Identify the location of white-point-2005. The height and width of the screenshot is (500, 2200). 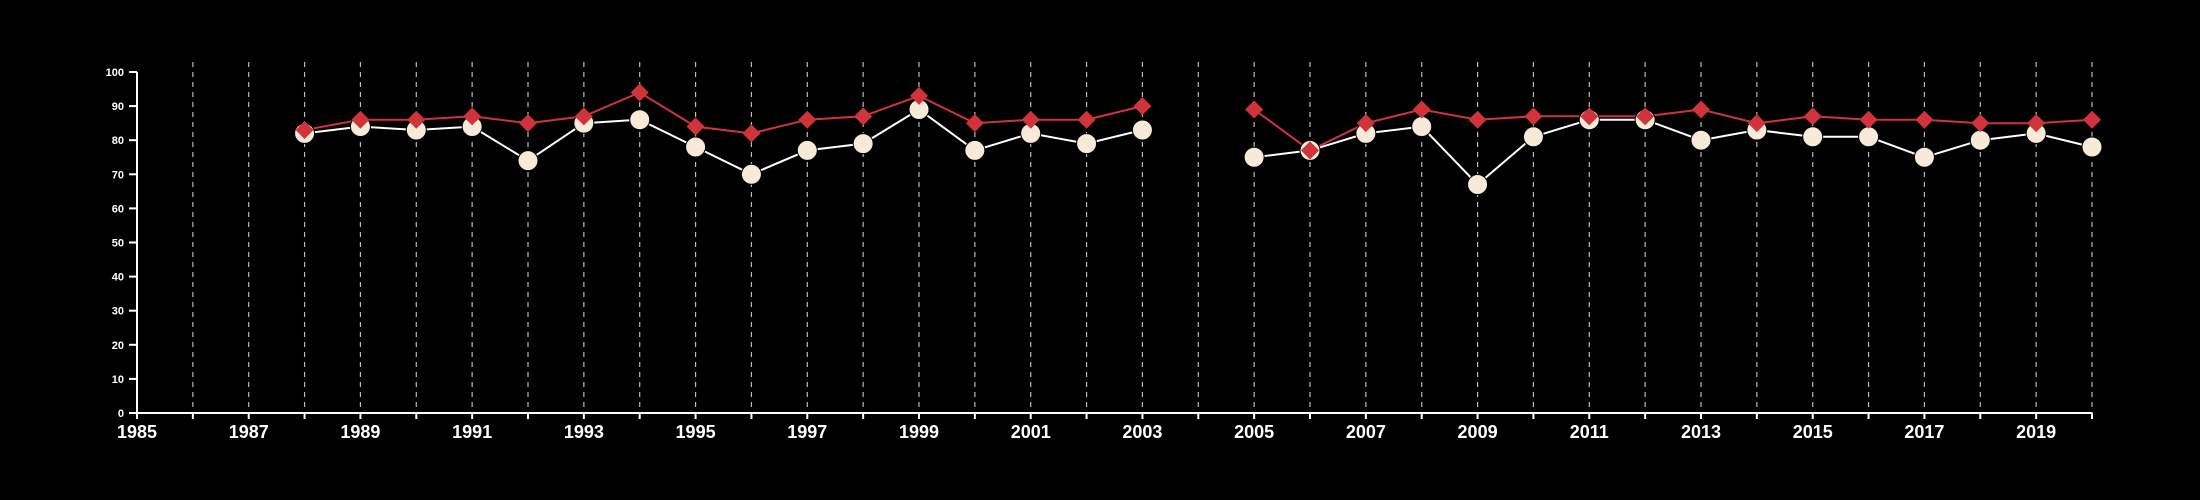
(1254, 157).